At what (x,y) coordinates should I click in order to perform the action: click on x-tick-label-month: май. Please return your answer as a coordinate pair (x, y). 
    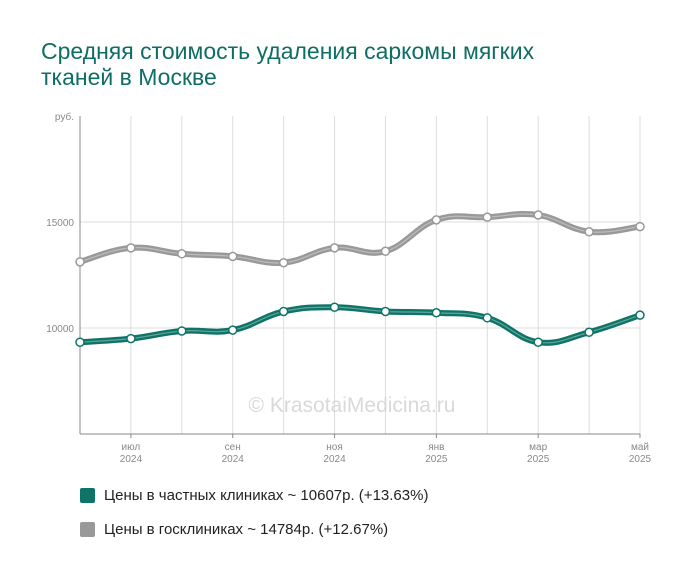
    Looking at the image, I should click on (640, 447).